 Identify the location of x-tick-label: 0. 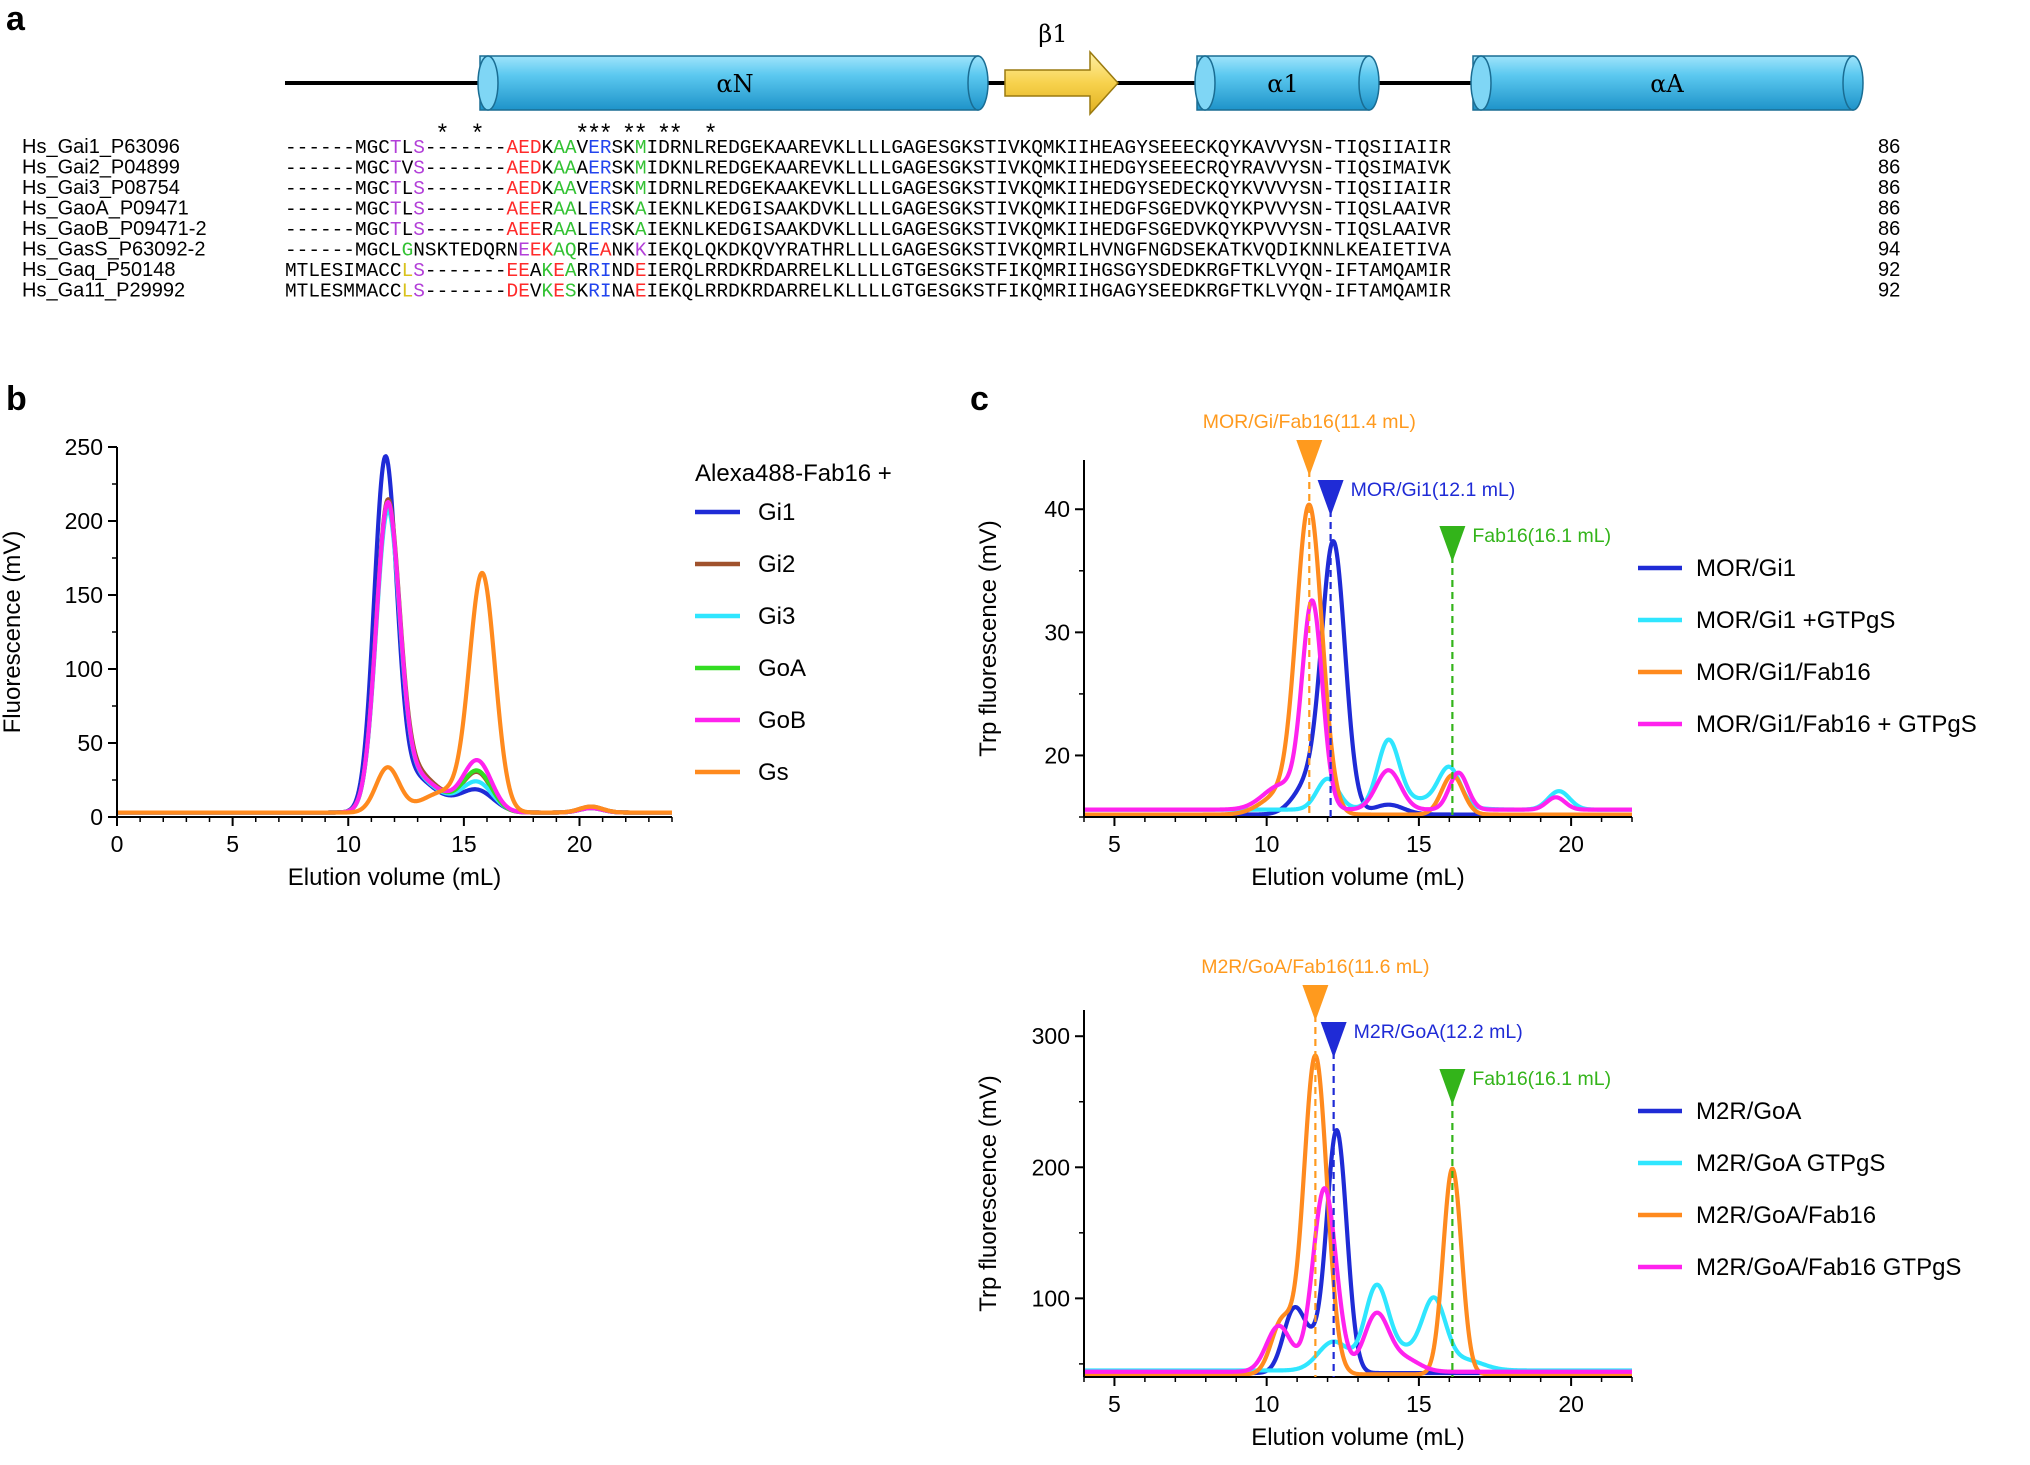
(117, 844).